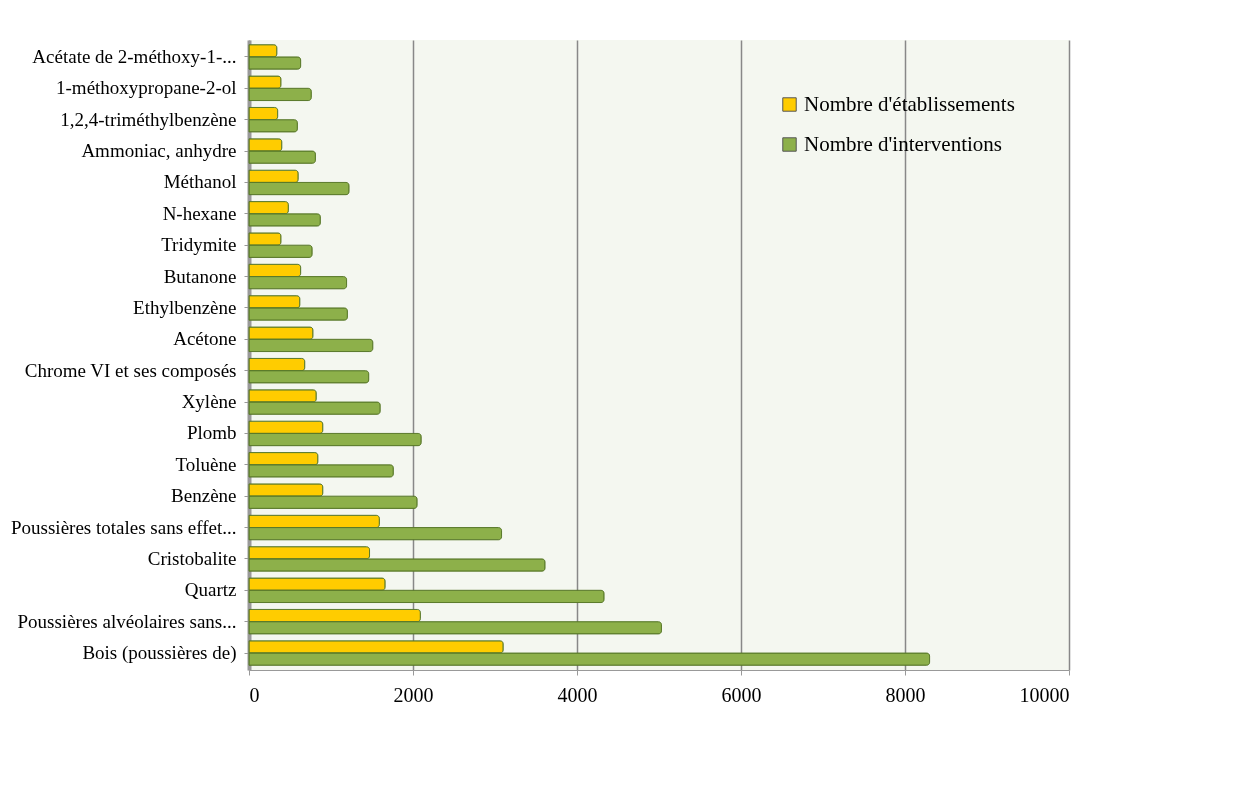  What do you see at coordinates (206, 464) in the screenshot?
I see `y-tick-label: Toluène` at bounding box center [206, 464].